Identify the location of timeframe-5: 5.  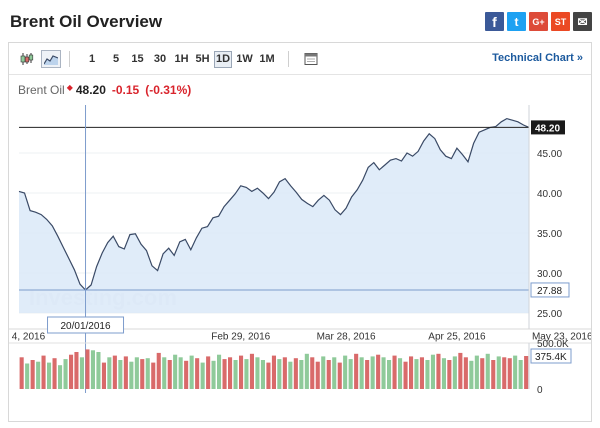
(116, 59).